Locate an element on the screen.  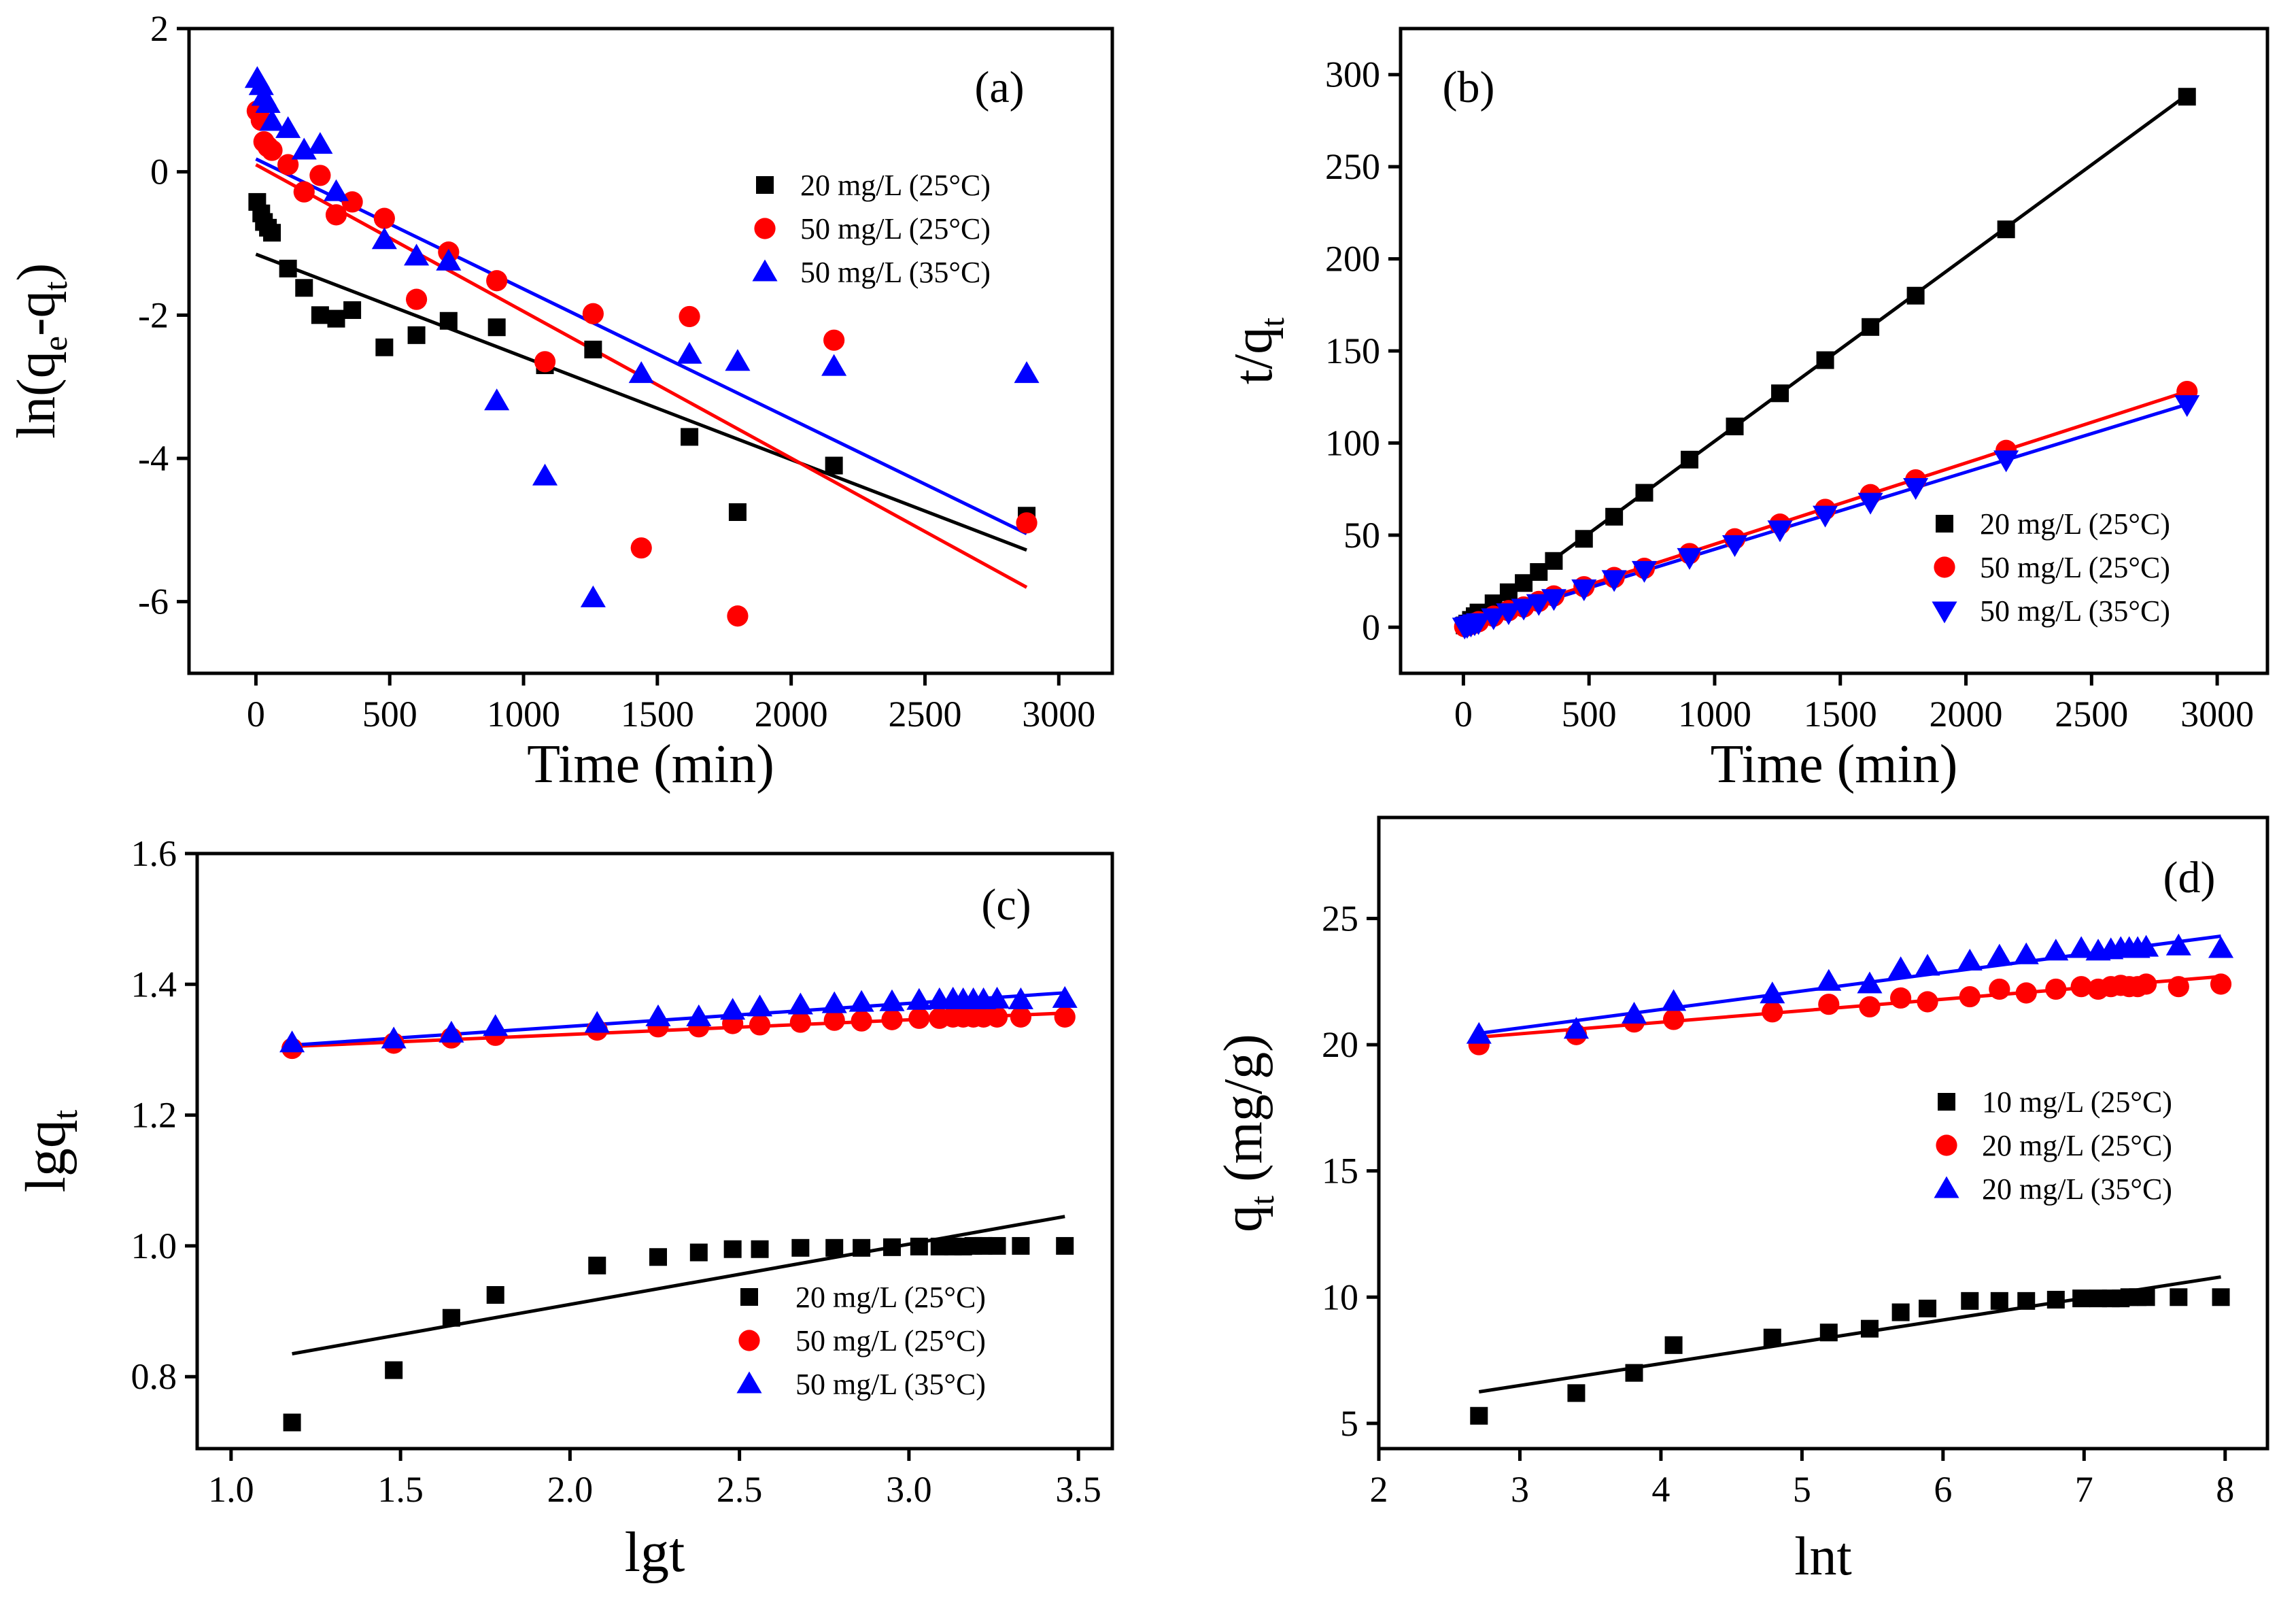
panel-tag: (b) is located at coordinates (1469, 87).